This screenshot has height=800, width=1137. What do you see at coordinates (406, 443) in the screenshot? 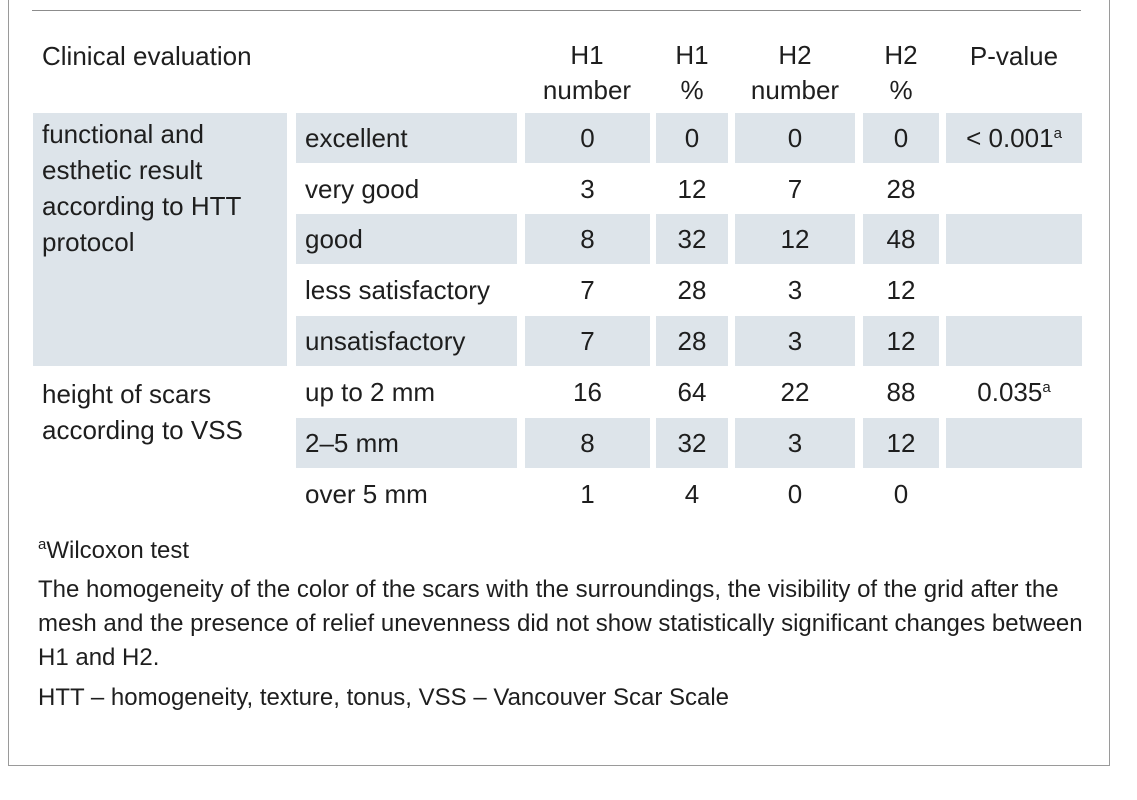
I see `row-label: 2–5 mm` at bounding box center [406, 443].